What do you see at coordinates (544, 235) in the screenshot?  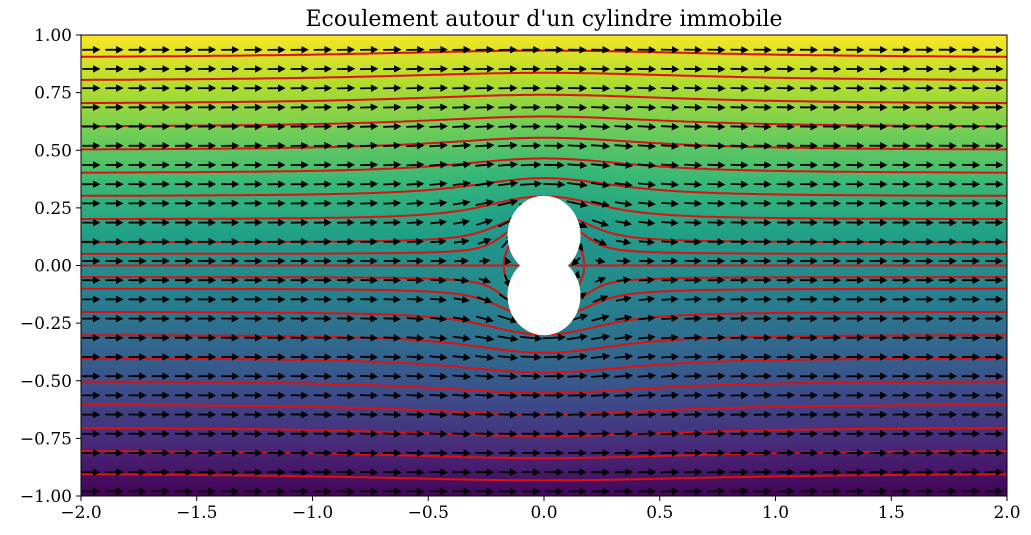 I see `upper-mask-circle` at bounding box center [544, 235].